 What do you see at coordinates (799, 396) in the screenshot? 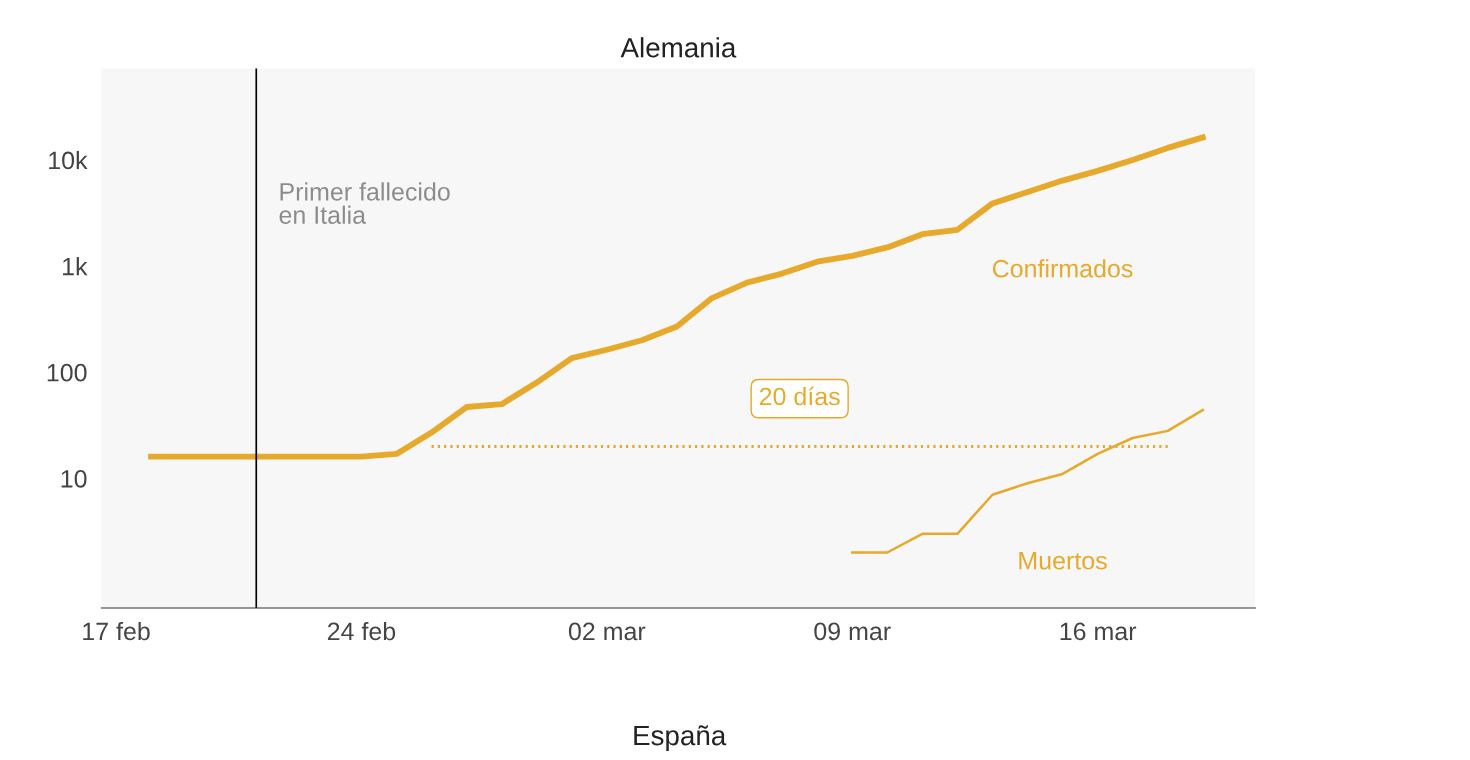
I see `annotation: 20 días` at bounding box center [799, 396].